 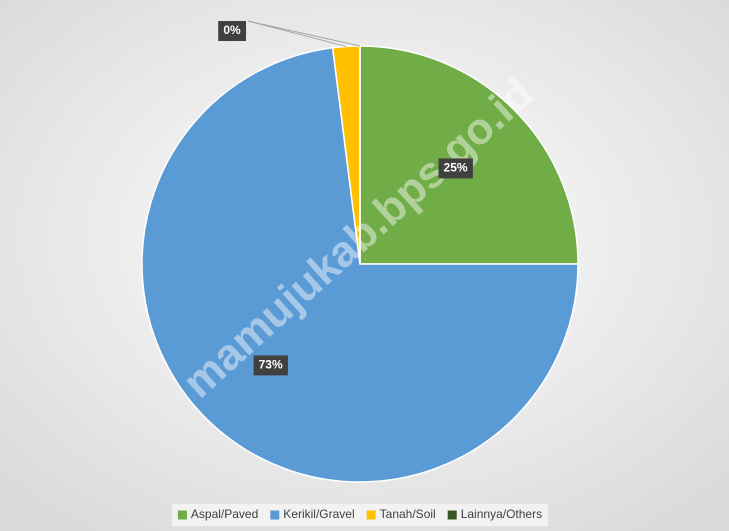 What do you see at coordinates (408, 514) in the screenshot?
I see `legend-label: Tanah/Soil` at bounding box center [408, 514].